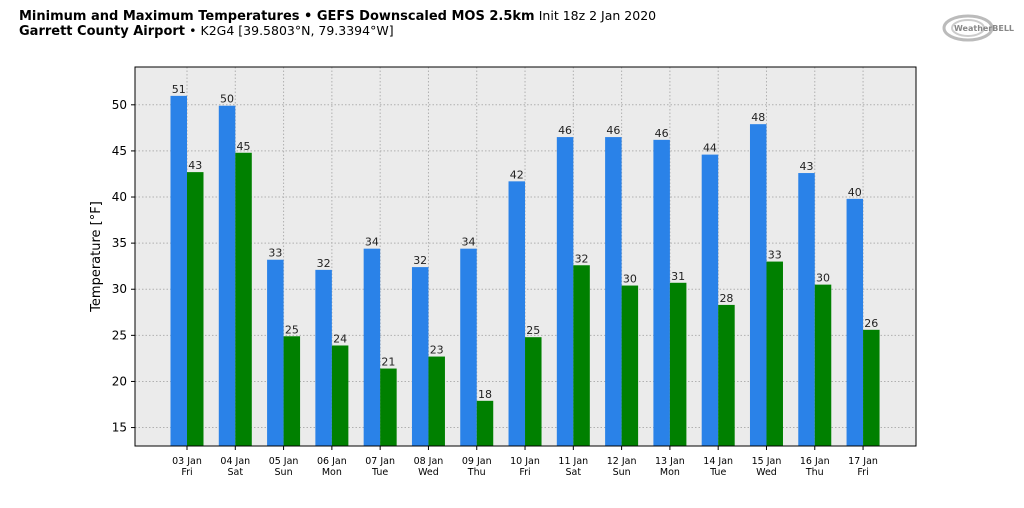  I want to click on x-tick-label-date: 12 Jan, so click(622, 461).